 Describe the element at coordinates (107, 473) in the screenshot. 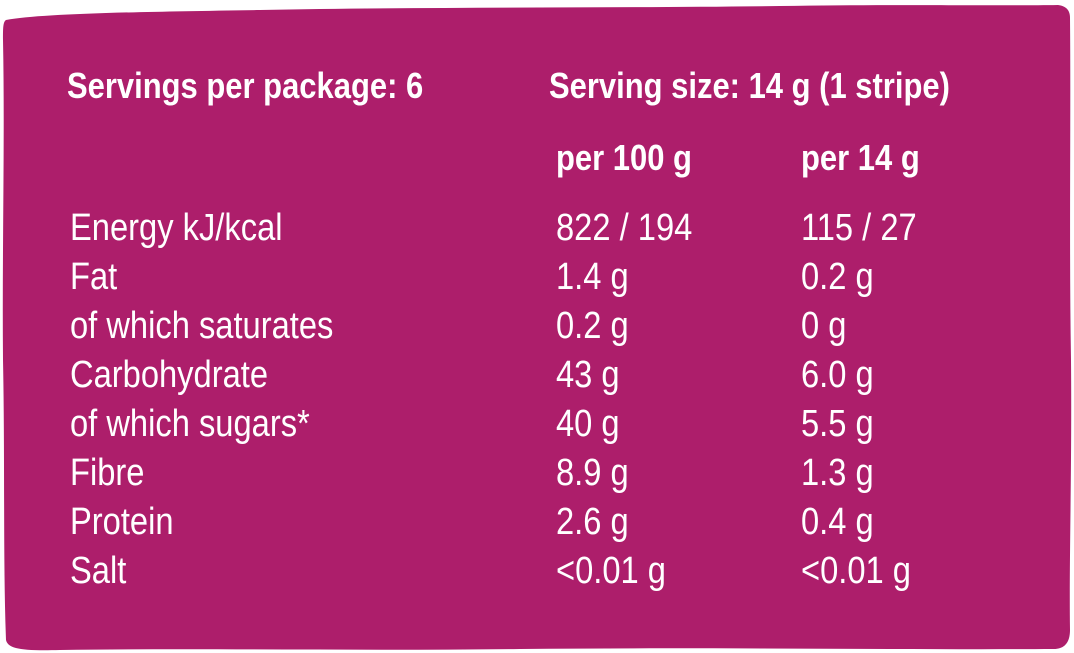

I see `nutrient-label: Fibre` at that location.